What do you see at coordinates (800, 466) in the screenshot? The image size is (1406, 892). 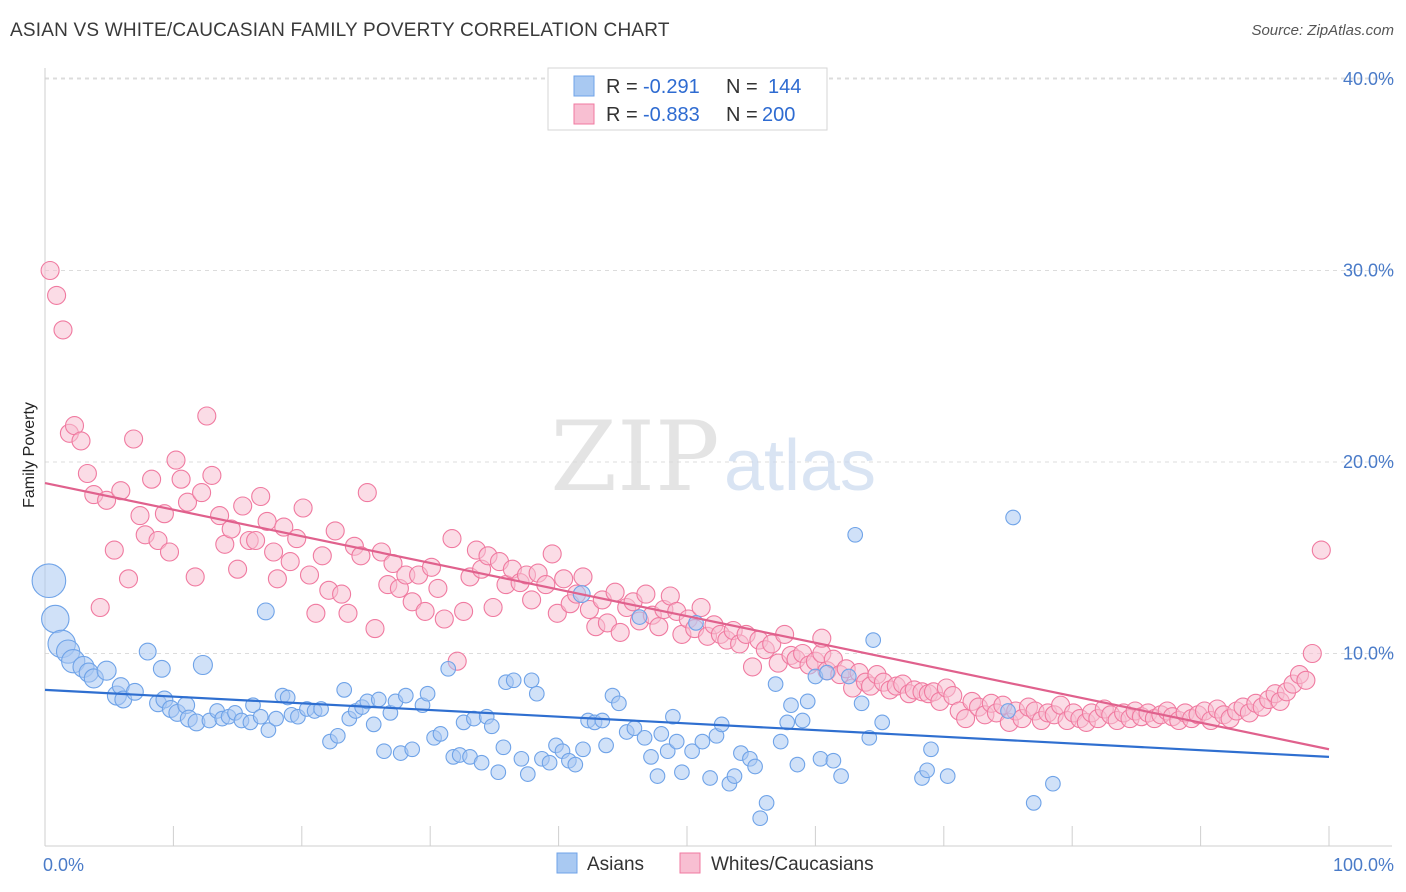 I see `watermark-atlas: atlas` at bounding box center [800, 466].